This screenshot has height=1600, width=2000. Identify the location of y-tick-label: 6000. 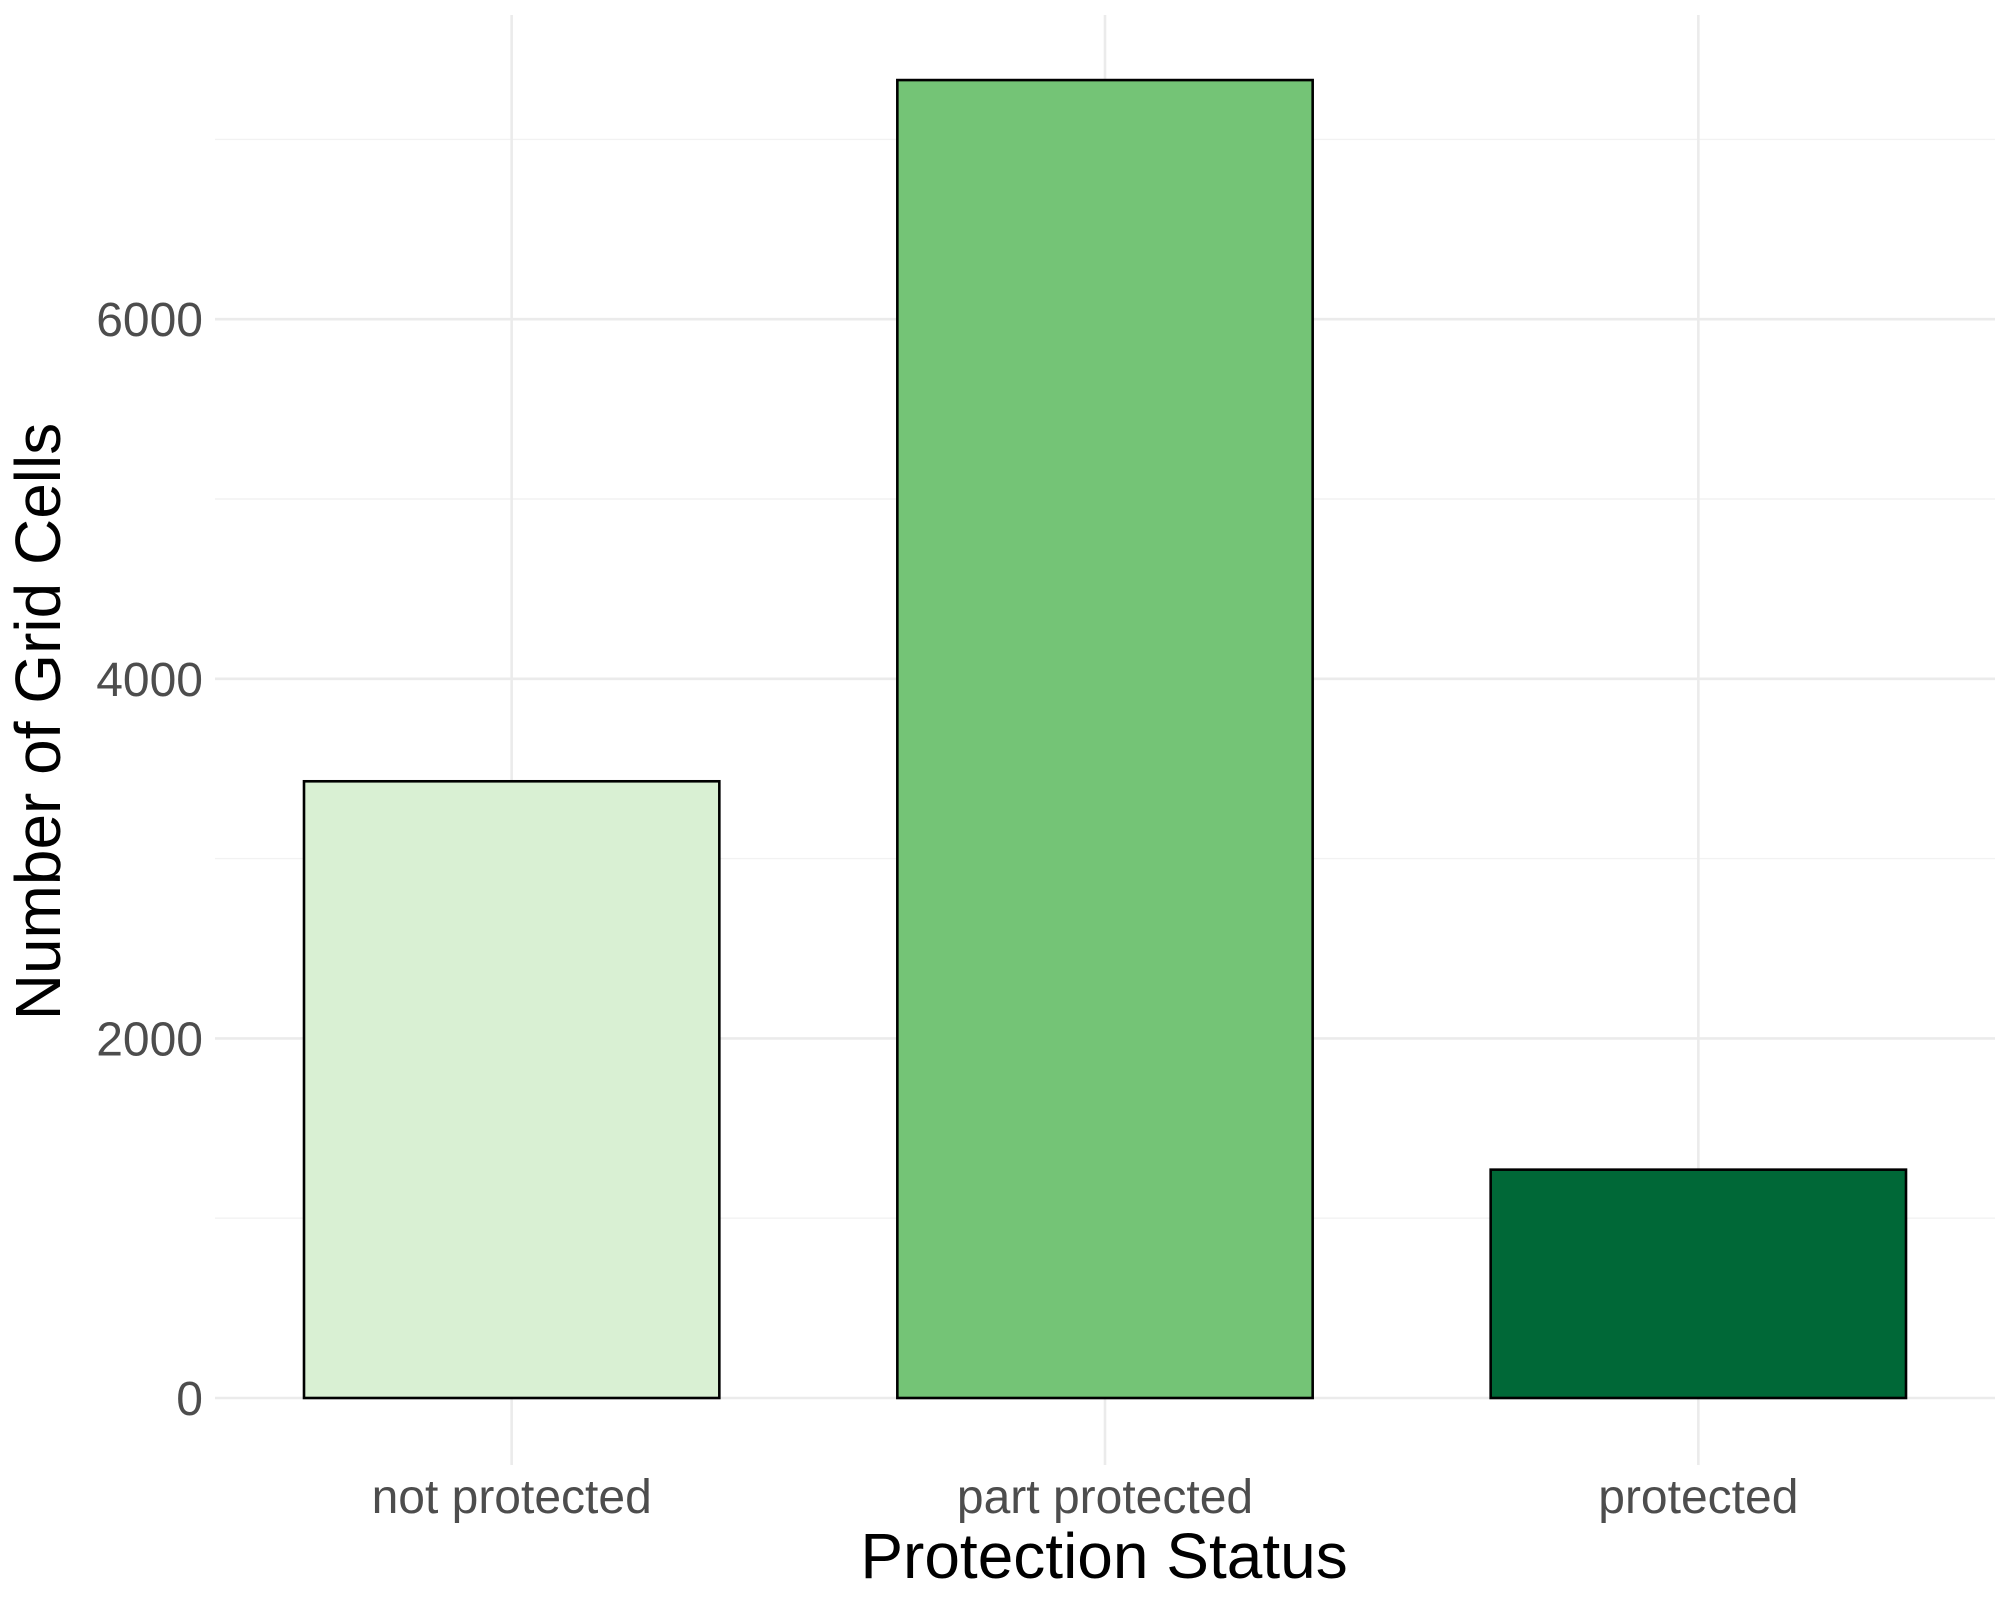
(149, 320).